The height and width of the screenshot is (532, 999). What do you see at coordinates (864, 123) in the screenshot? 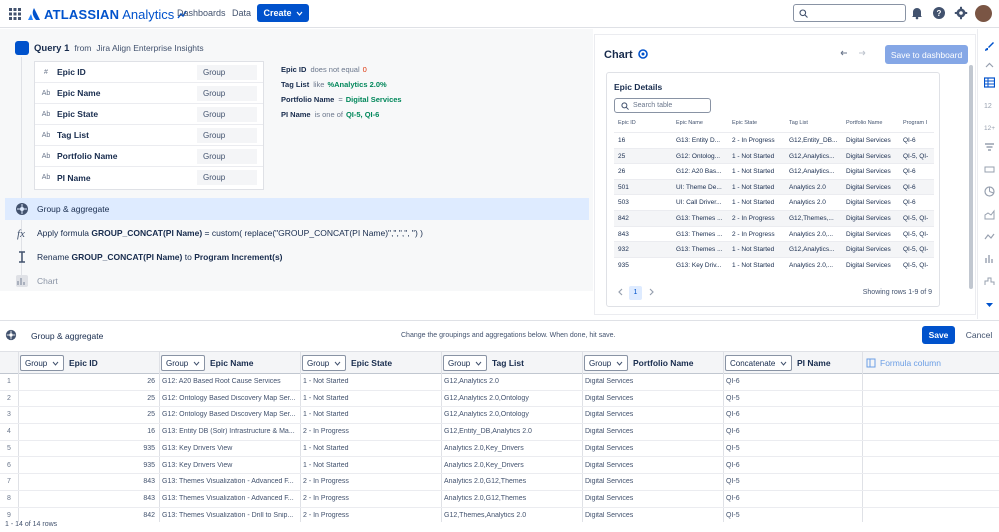
I see `table-header-cell: Portfolio Name` at bounding box center [864, 123].